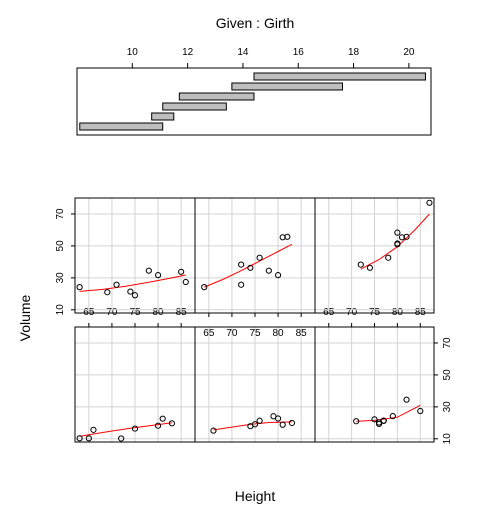 This screenshot has width=484, height=511. What do you see at coordinates (299, 52) in the screenshot?
I see `given-tick-label: 16` at bounding box center [299, 52].